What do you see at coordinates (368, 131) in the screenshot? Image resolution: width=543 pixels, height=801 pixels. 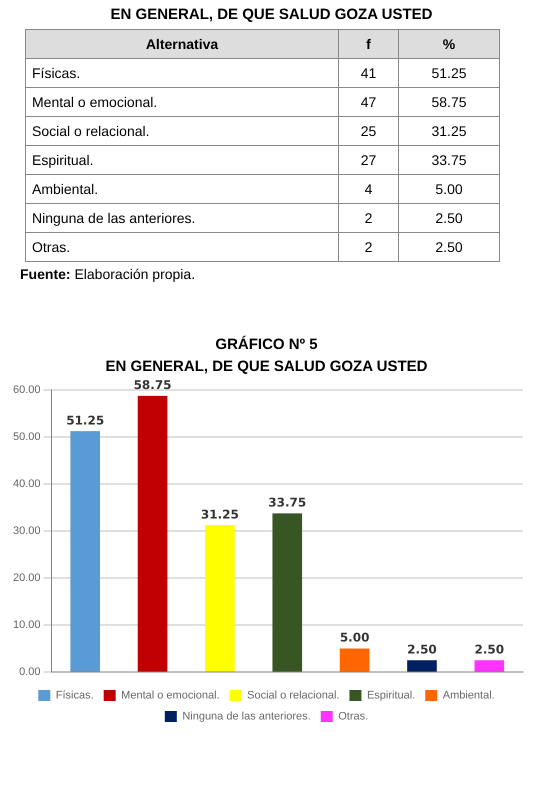 I see `text: 25` at bounding box center [368, 131].